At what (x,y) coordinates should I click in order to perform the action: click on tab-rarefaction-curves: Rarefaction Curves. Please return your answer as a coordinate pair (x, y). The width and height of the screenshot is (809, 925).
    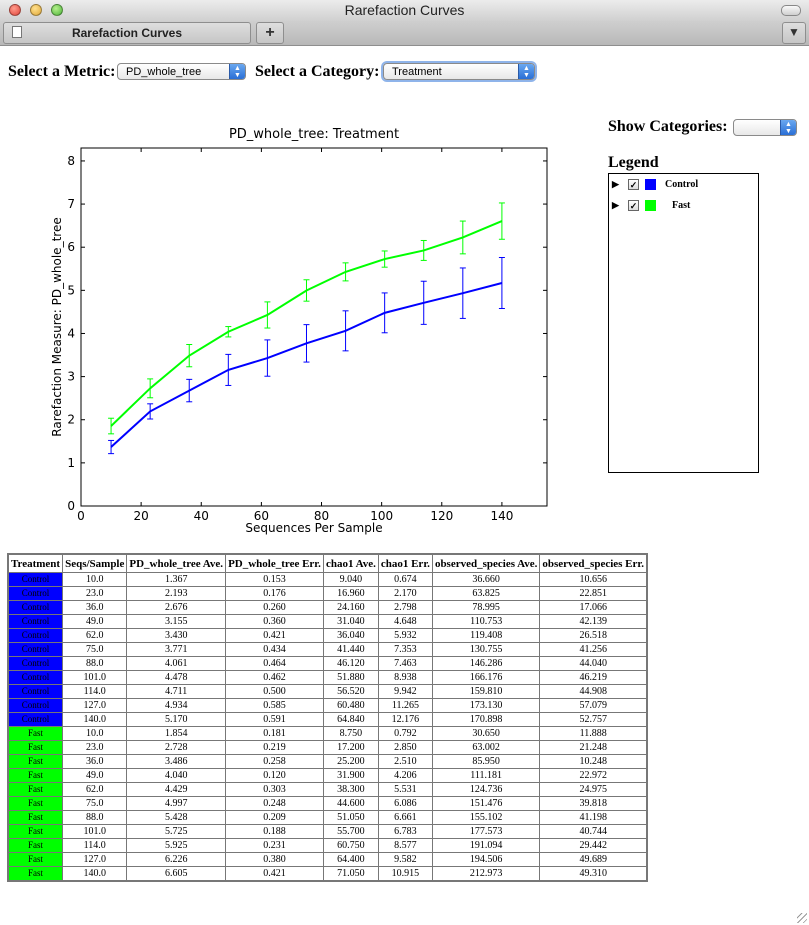
    Looking at the image, I should click on (127, 33).